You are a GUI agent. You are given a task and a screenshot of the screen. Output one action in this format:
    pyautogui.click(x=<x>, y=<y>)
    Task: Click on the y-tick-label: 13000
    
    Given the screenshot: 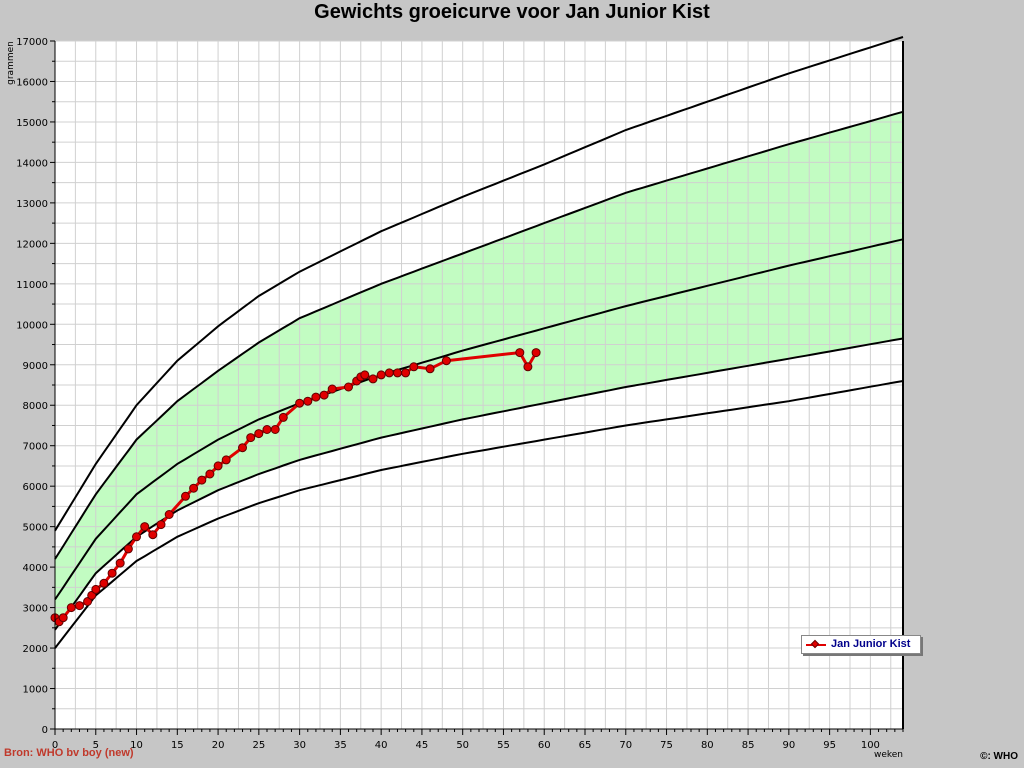 What is the action you would take?
    pyautogui.click(x=32, y=204)
    